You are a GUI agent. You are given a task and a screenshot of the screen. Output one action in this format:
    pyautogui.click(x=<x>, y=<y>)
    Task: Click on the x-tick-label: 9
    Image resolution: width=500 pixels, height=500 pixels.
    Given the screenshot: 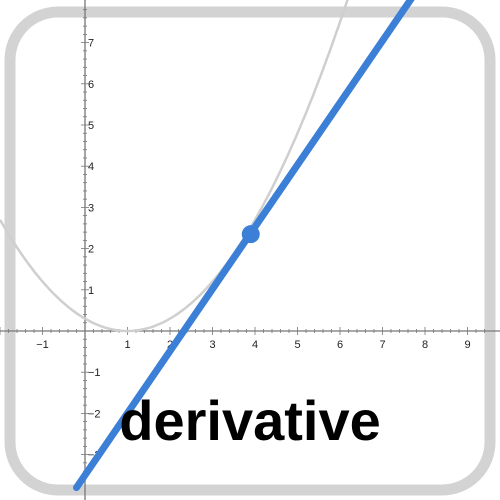 What is the action you would take?
    pyautogui.click(x=467, y=345)
    